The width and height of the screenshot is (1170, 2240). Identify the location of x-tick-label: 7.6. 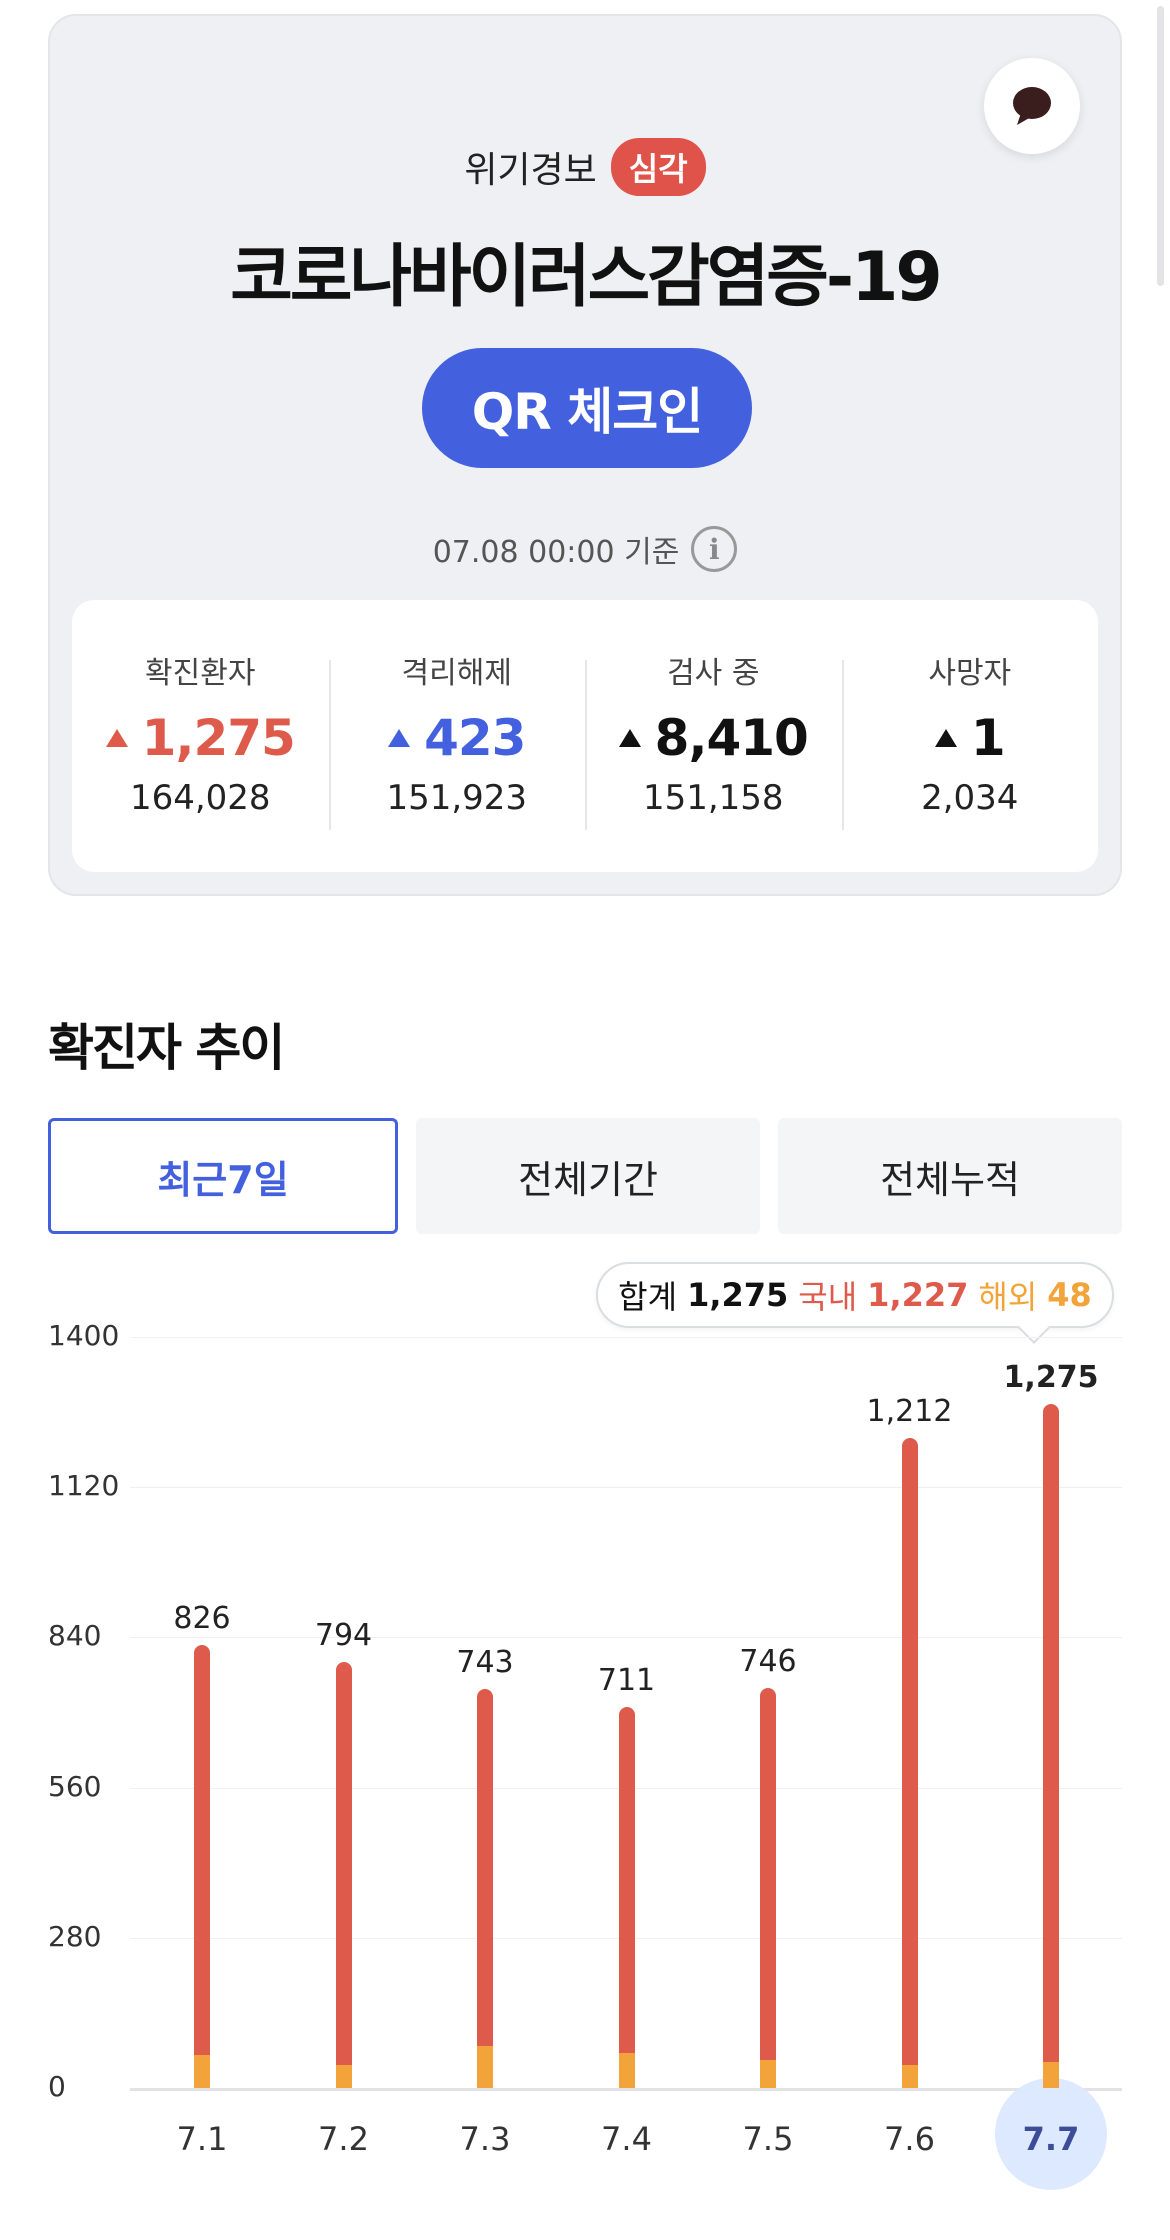
(909, 2139).